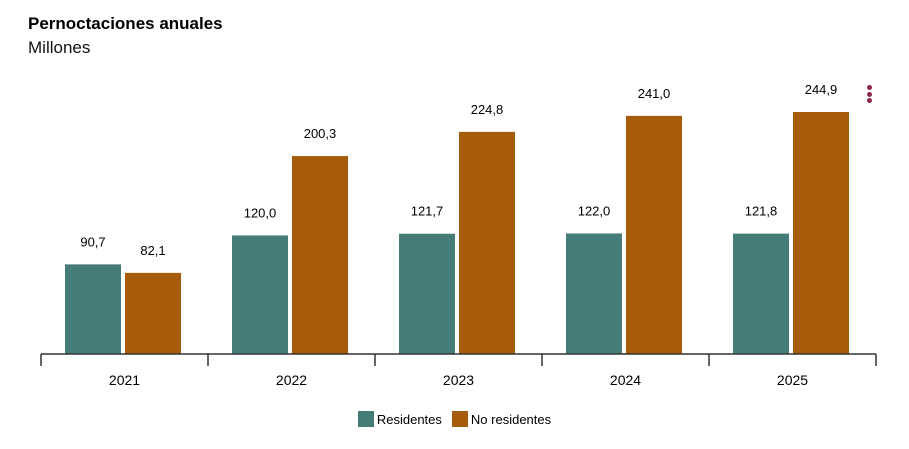 Image resolution: width=909 pixels, height=449 pixels. Describe the element at coordinates (487, 242) in the screenshot. I see `bar-no-residentes-2023` at that location.